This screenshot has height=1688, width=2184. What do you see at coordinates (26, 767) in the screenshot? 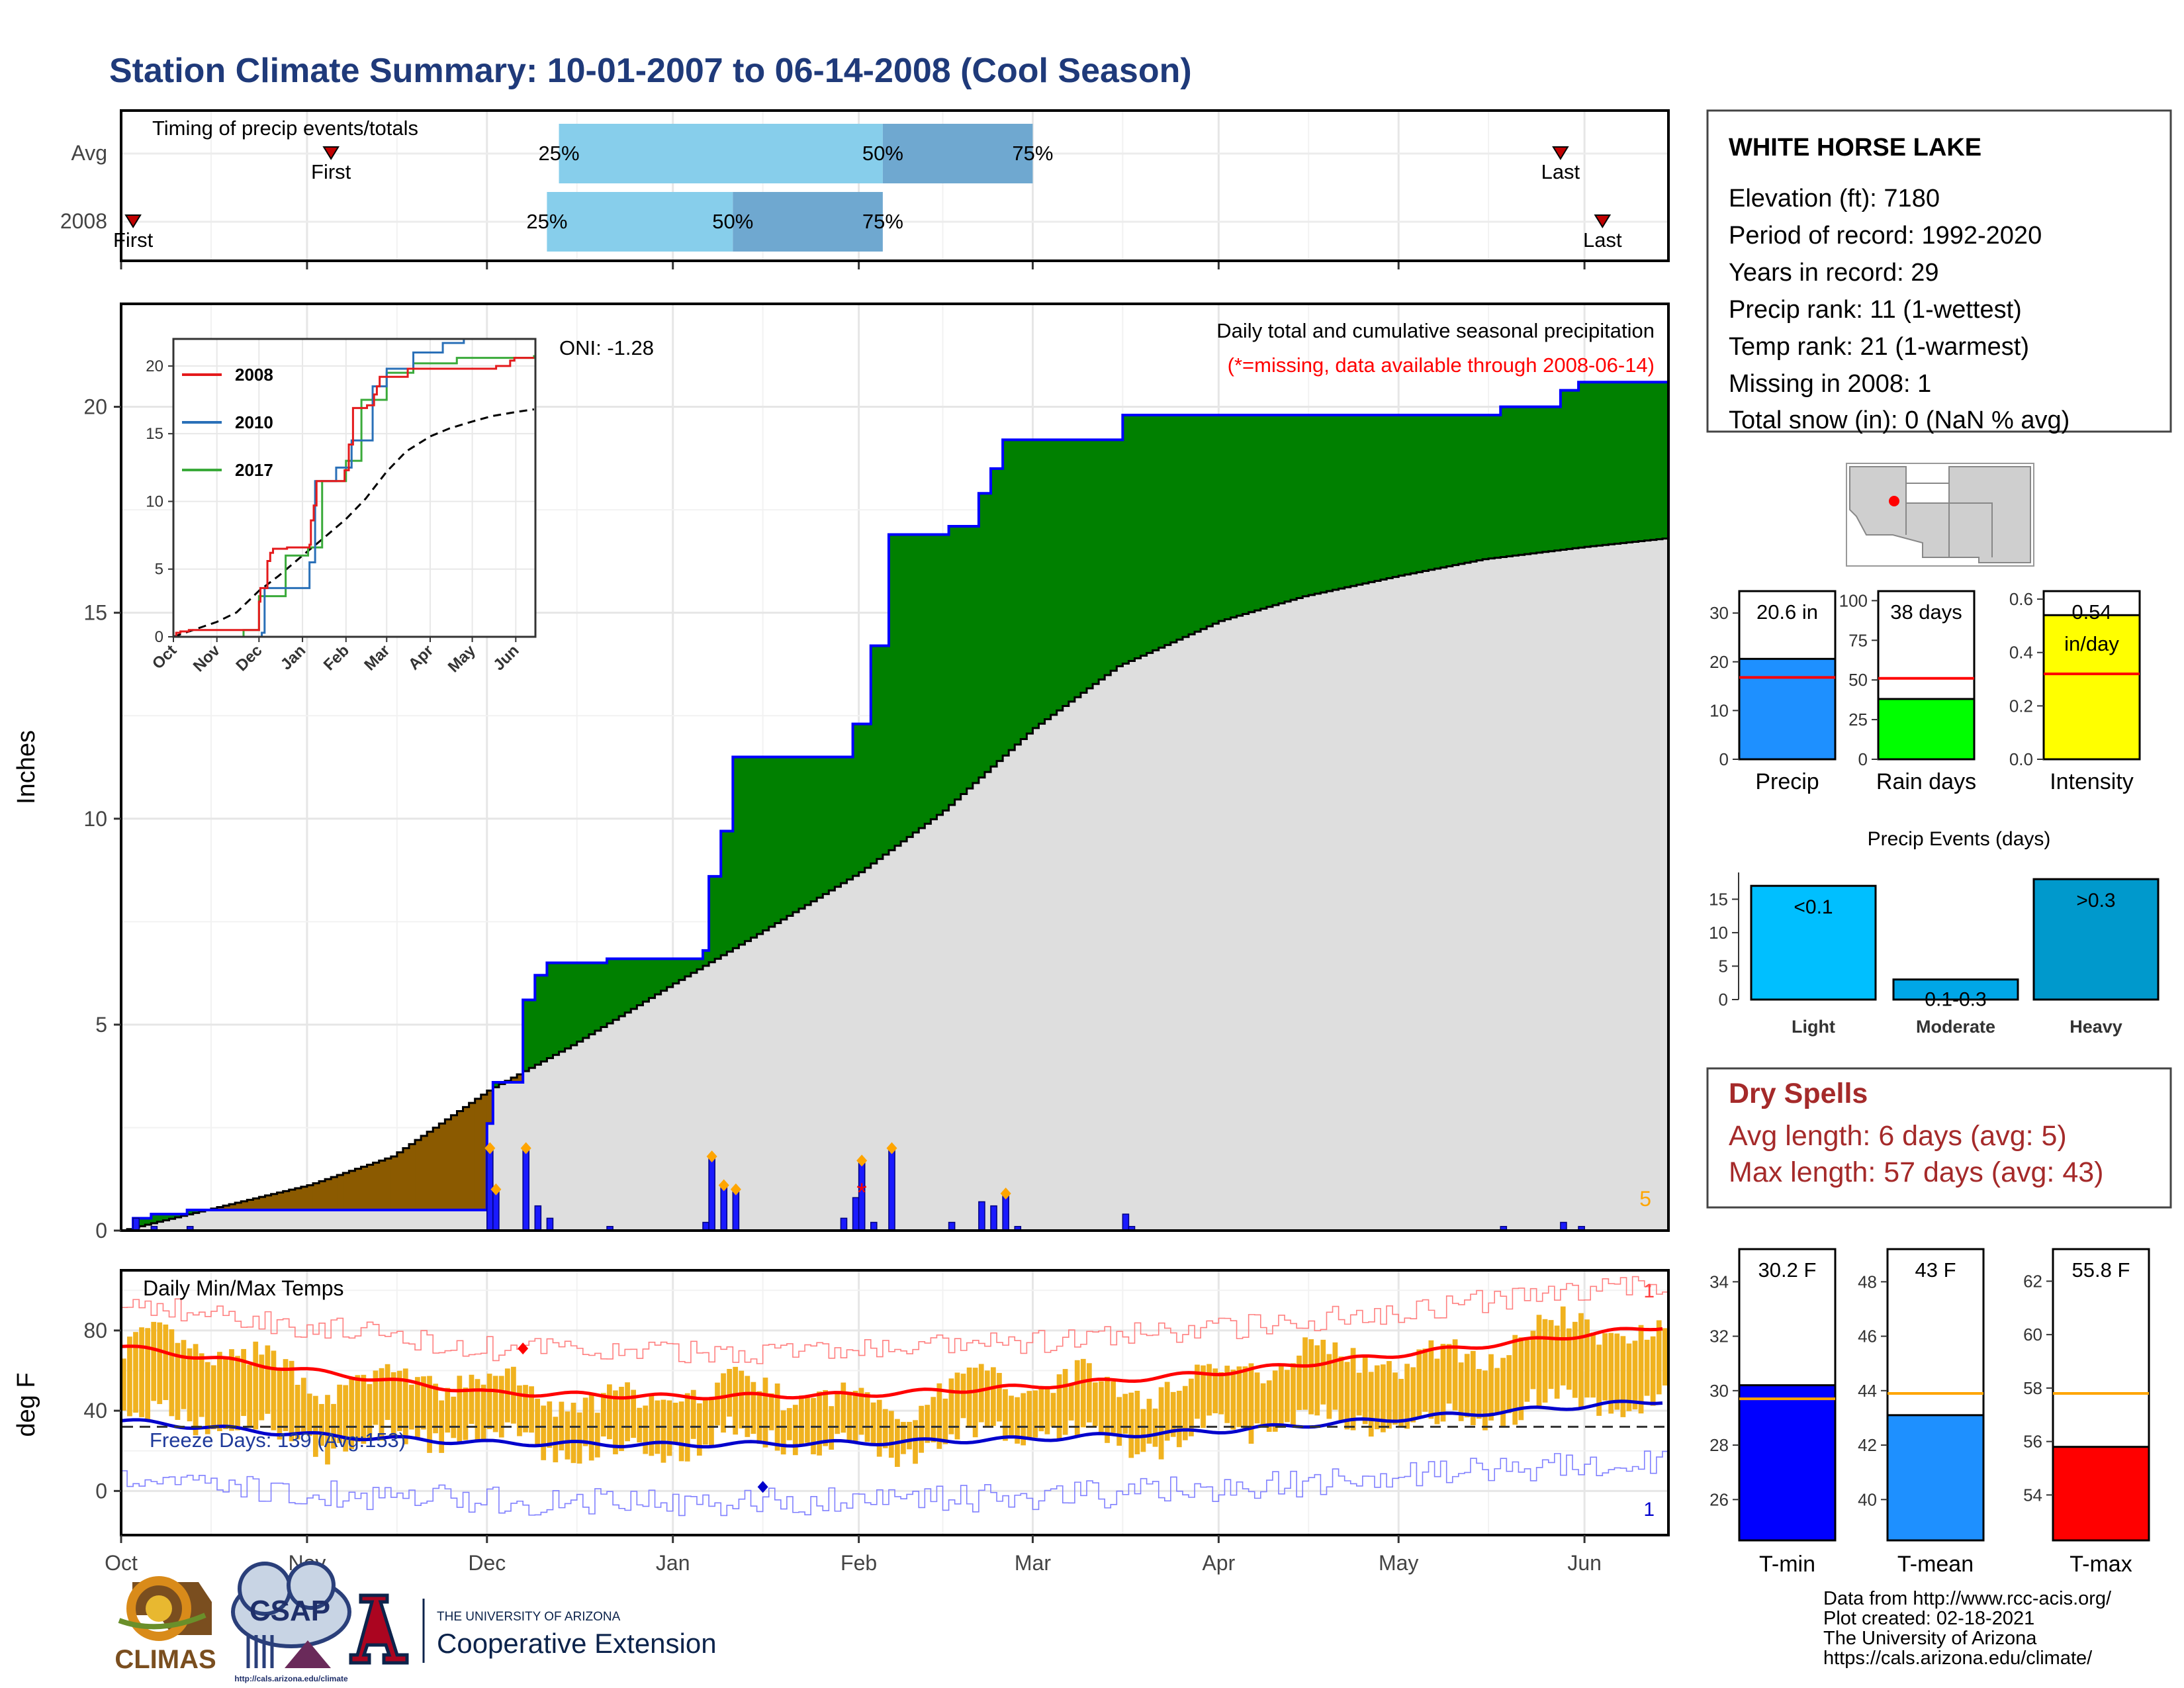
I see `precip-ylabel: Inches` at bounding box center [26, 767].